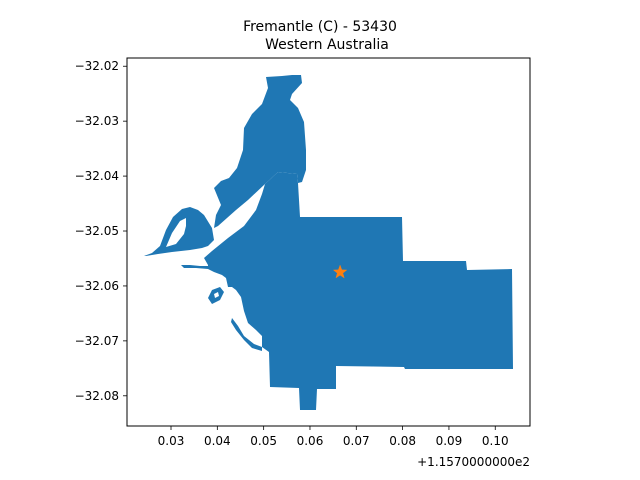 The width and height of the screenshot is (640, 480). What do you see at coordinates (97, 66) in the screenshot?
I see `y-tick-label: −32.02` at bounding box center [97, 66].